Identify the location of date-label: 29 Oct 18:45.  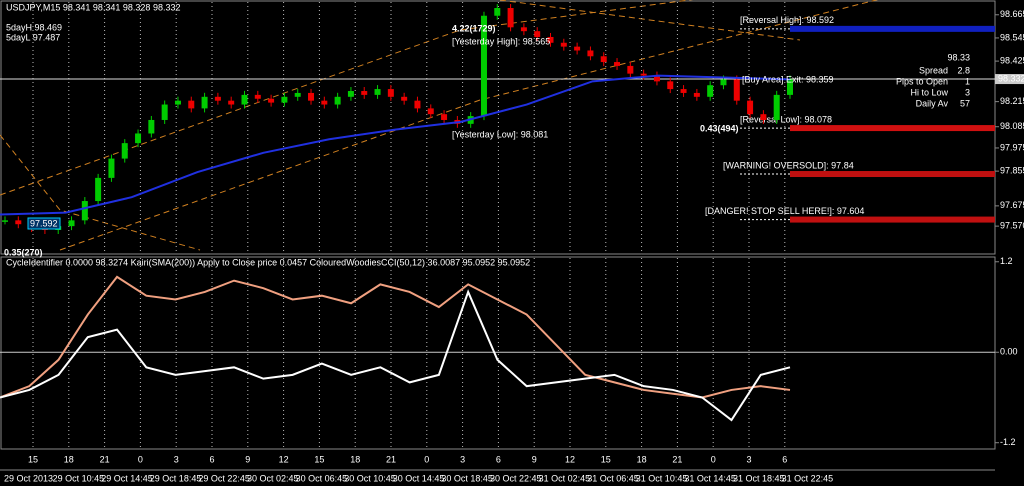
(176, 478).